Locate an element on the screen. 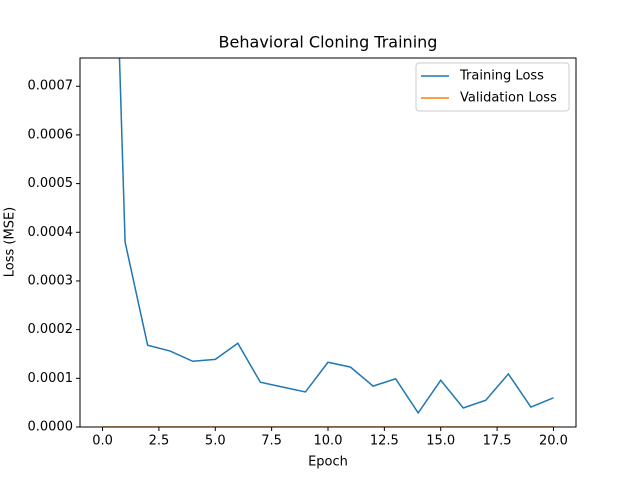  legend-box is located at coordinates (492, 87).